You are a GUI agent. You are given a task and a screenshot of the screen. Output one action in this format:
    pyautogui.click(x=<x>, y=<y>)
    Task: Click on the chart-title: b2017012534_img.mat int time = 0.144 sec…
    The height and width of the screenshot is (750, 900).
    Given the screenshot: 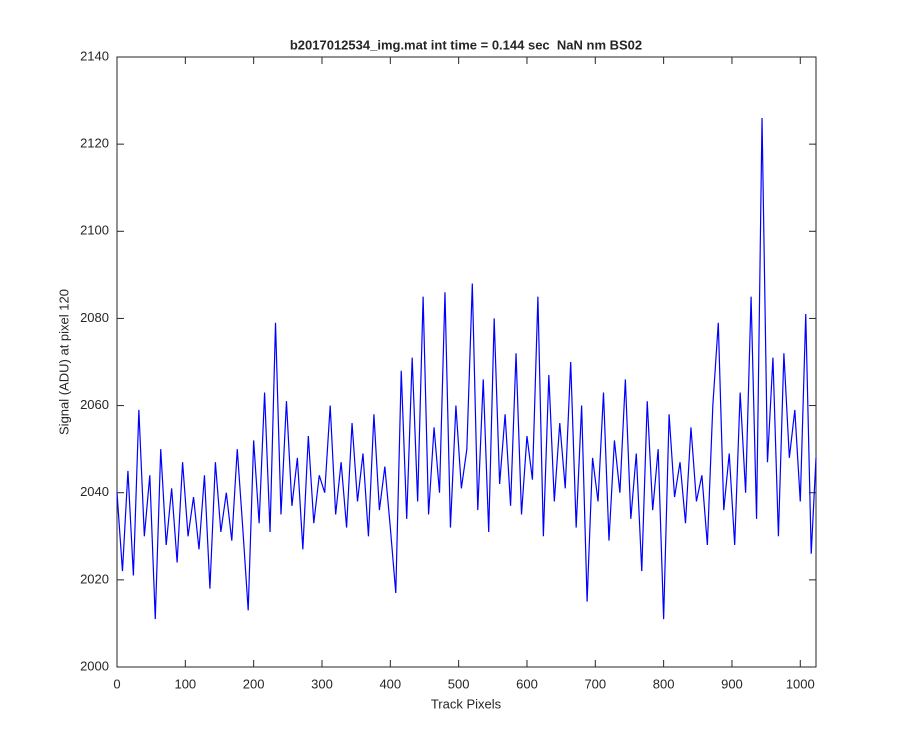 What is the action you would take?
    pyautogui.click(x=466, y=44)
    